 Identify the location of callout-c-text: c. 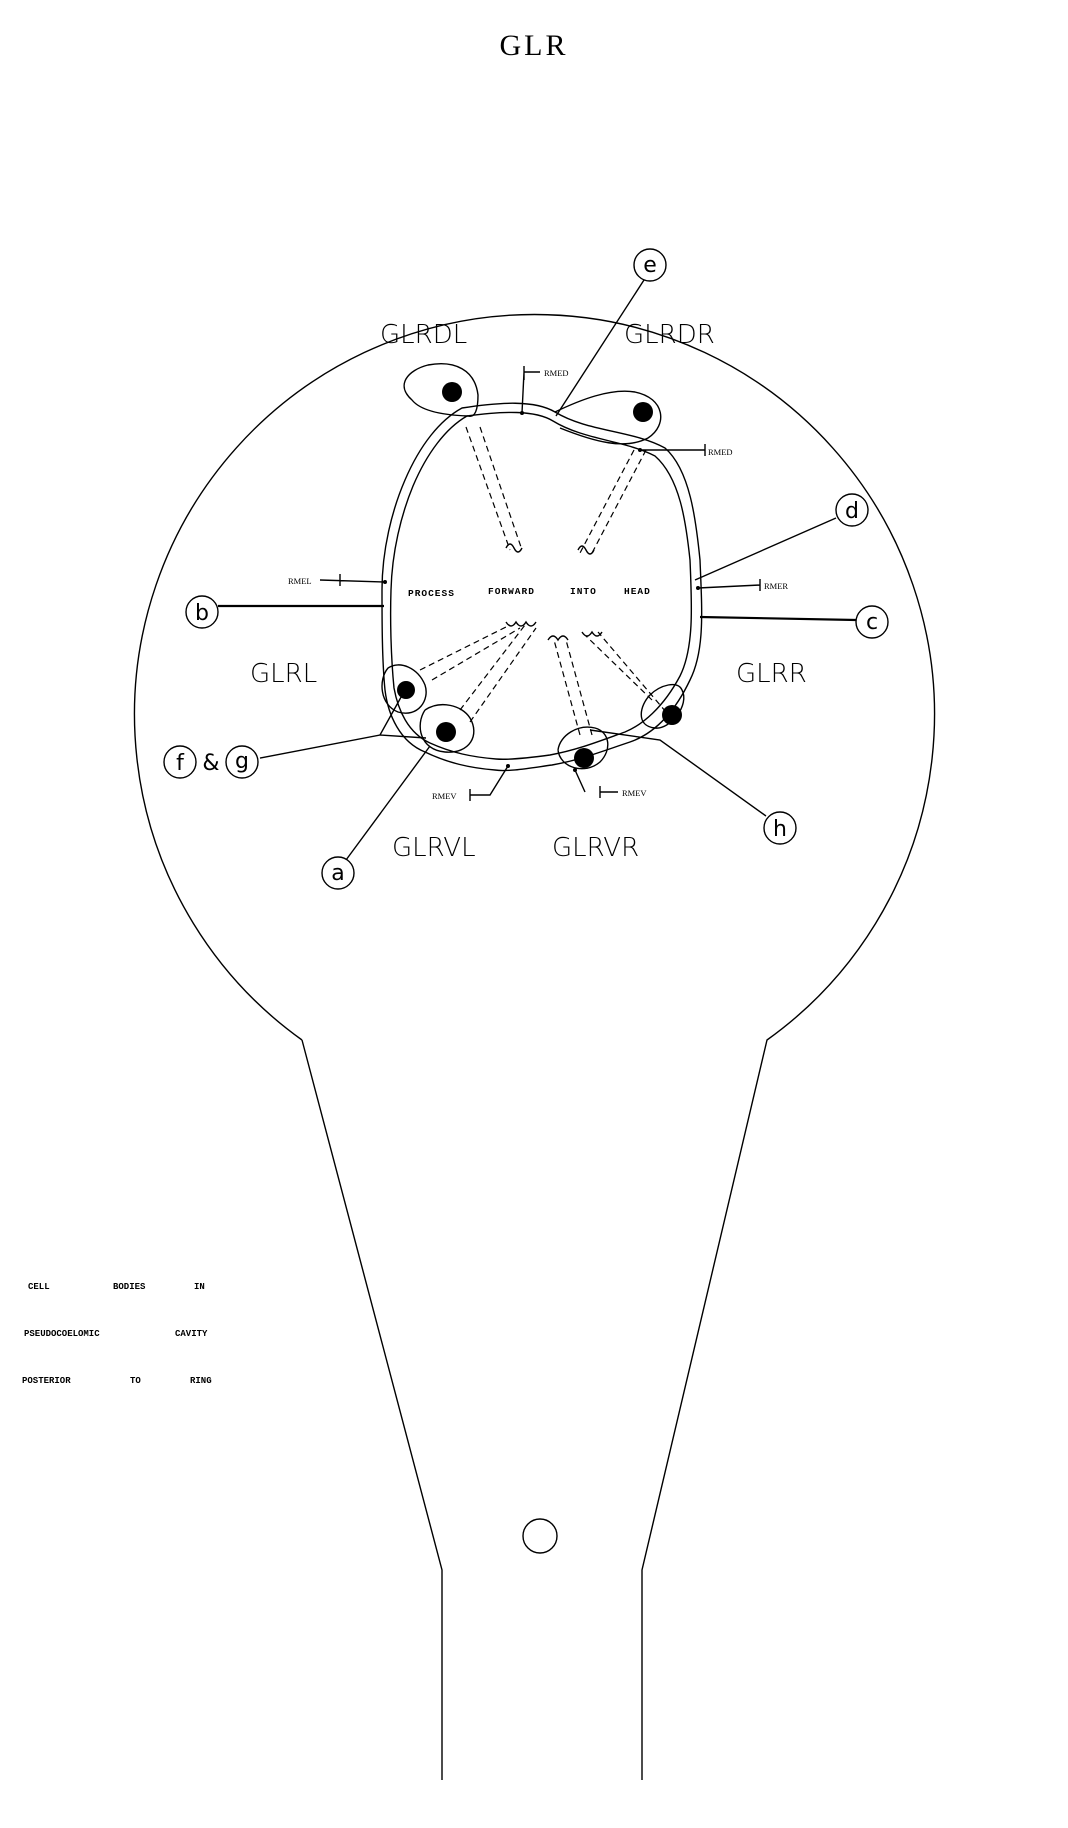
(872, 622).